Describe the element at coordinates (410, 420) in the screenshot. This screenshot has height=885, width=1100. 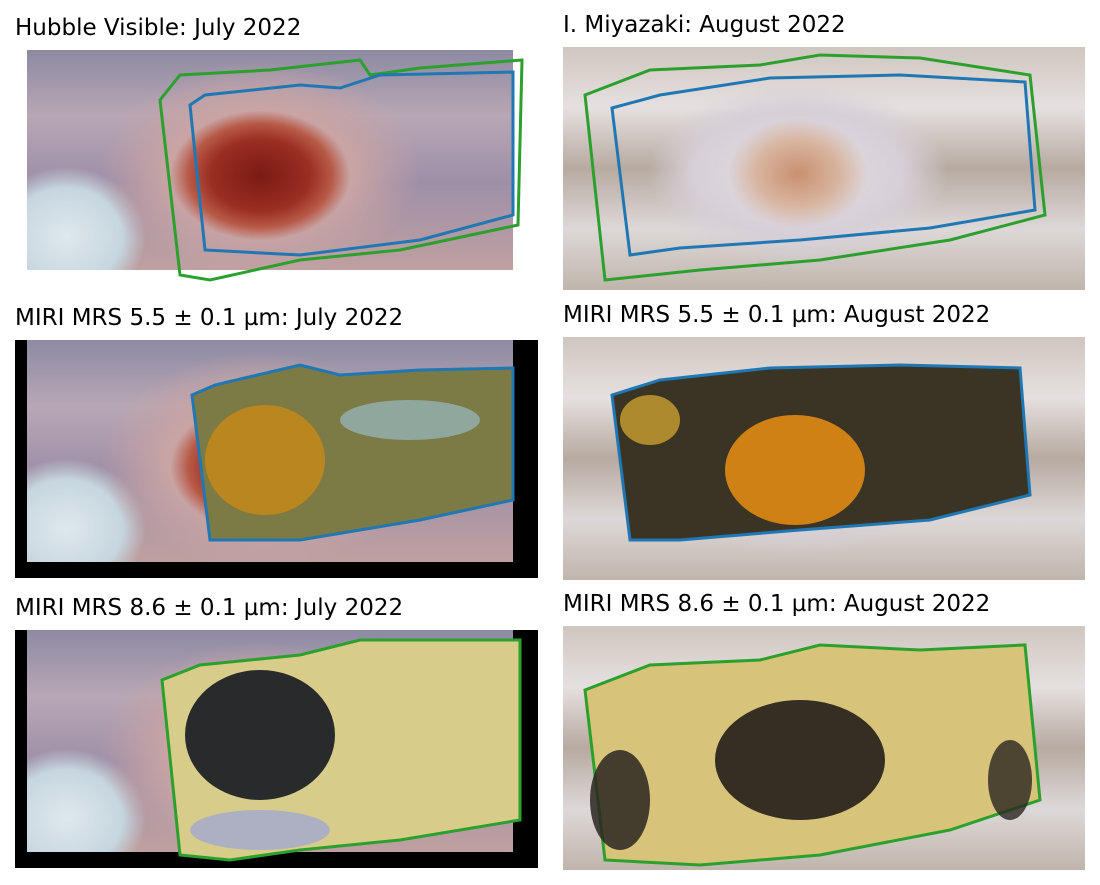
I see `miri55-blue-band` at that location.